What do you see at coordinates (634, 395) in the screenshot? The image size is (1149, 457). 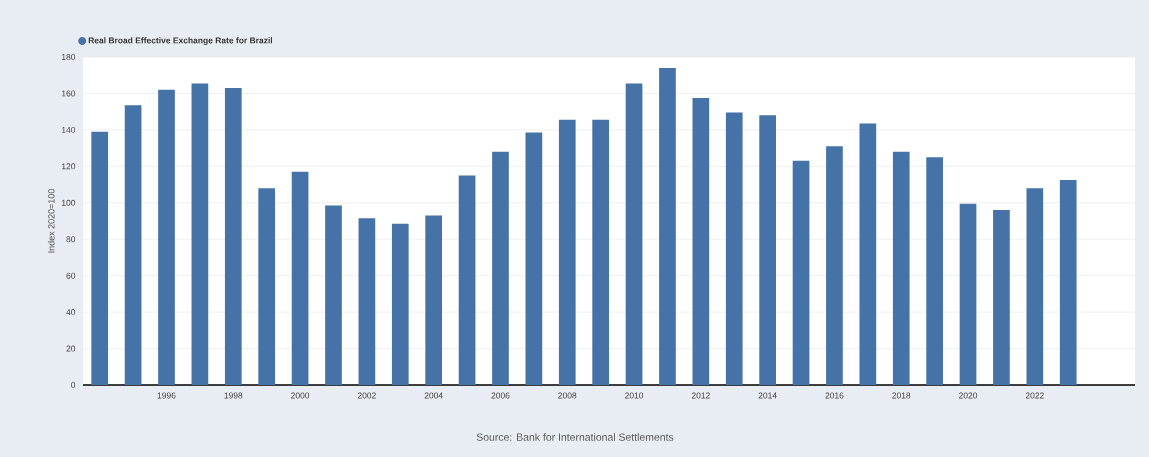 I see `x-tick-label: 2010` at bounding box center [634, 395].